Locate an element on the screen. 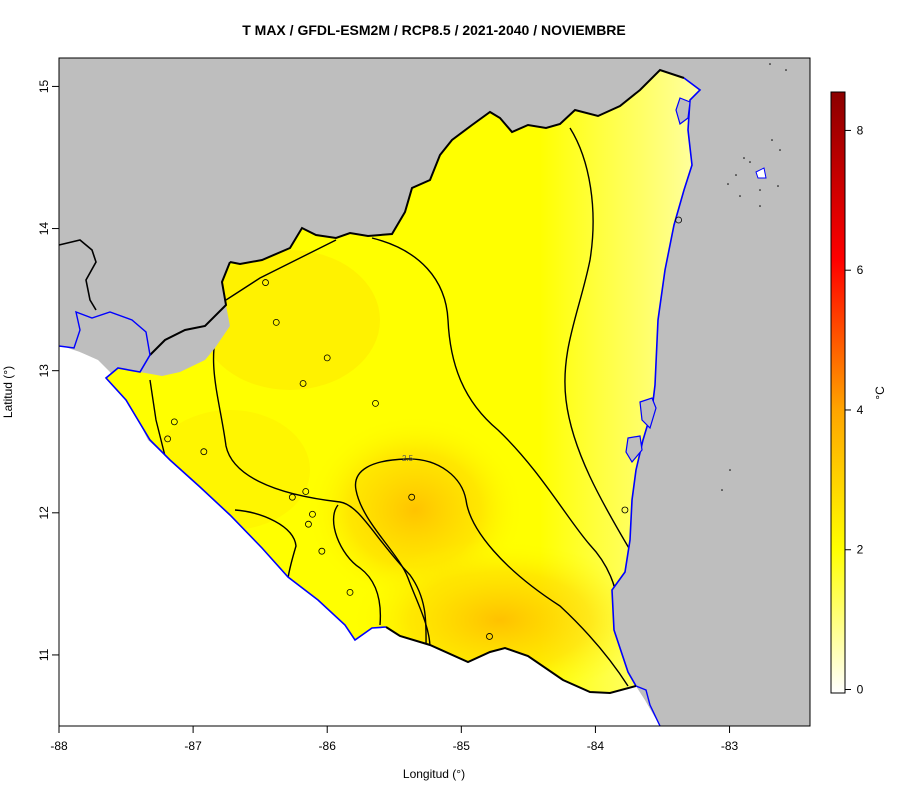 The image size is (900, 800). caribbean-coastline is located at coordinates (656, 382).